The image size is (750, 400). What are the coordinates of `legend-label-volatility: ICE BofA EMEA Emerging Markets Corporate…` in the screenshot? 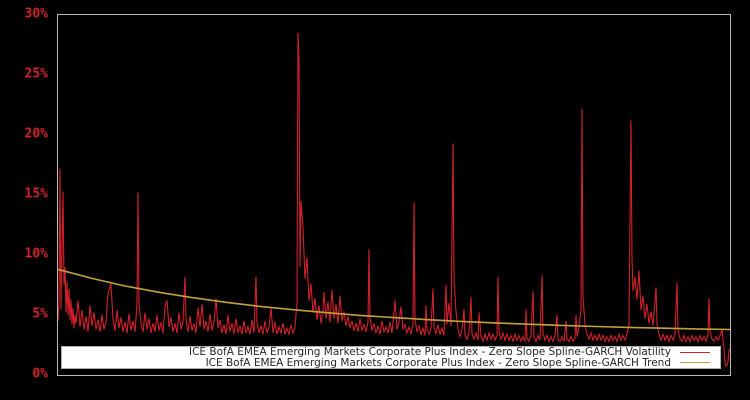 It's located at (429, 352).